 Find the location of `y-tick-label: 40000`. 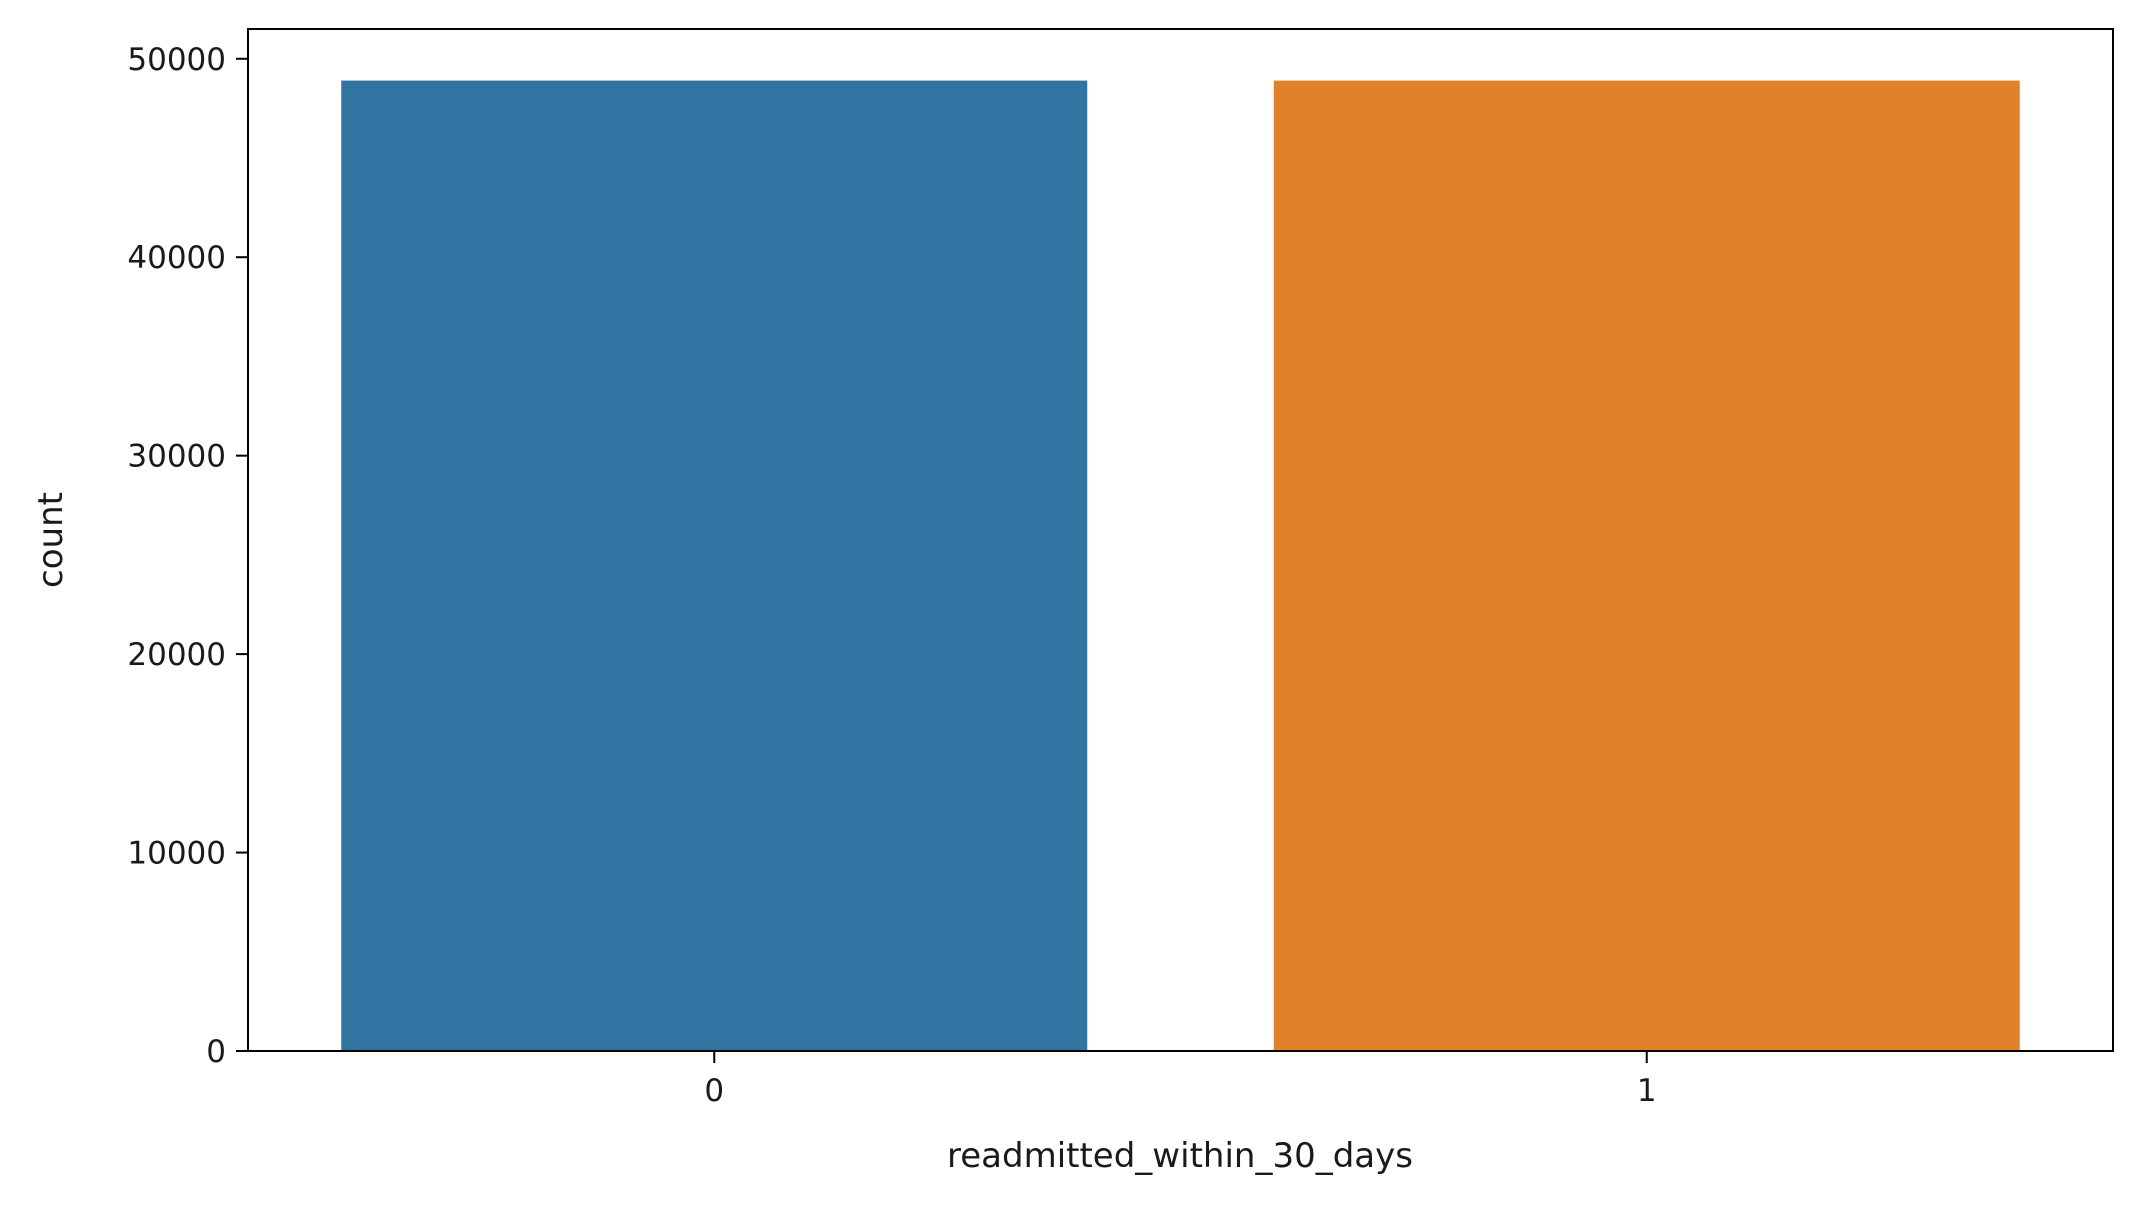

y-tick-label: 40000 is located at coordinates (176, 258).